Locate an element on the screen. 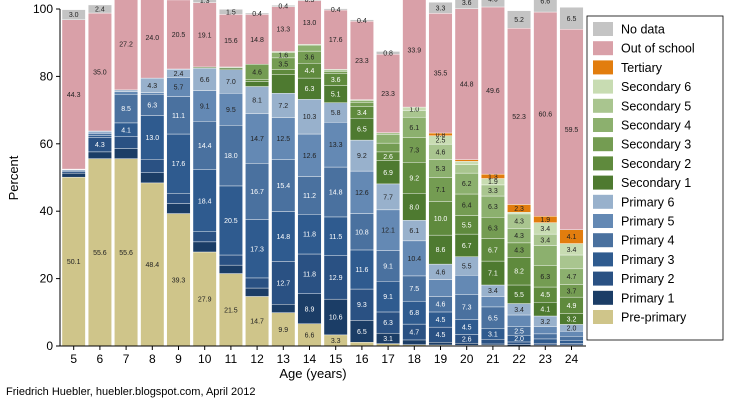  segment-value-label: 12.5 is located at coordinates (283, 139).